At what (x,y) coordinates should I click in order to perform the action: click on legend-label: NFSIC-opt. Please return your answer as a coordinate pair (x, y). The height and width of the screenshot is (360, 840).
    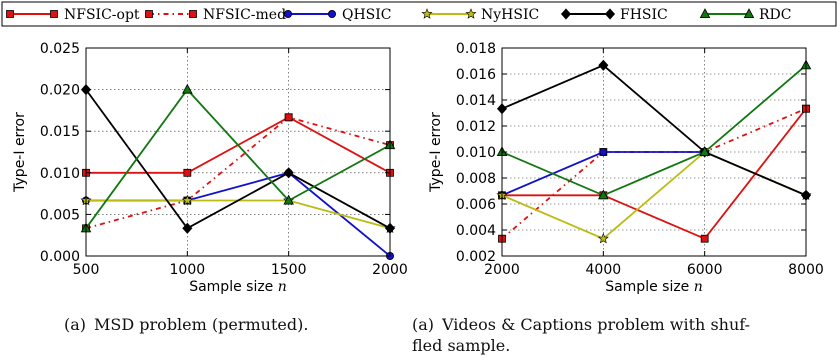
    Looking at the image, I should click on (102, 15).